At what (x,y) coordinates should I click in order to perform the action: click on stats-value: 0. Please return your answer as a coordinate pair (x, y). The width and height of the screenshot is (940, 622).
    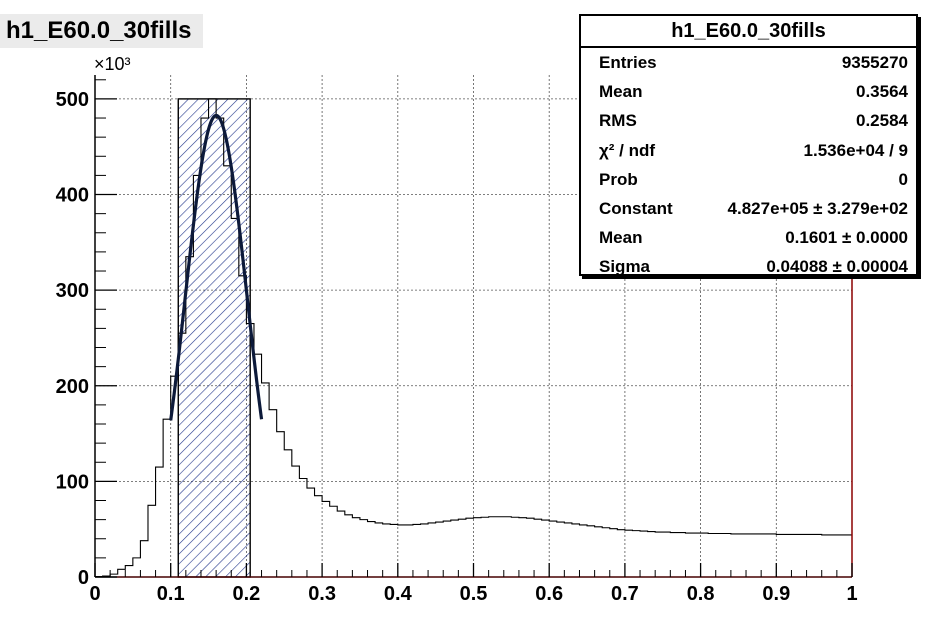
    Looking at the image, I should click on (903, 179).